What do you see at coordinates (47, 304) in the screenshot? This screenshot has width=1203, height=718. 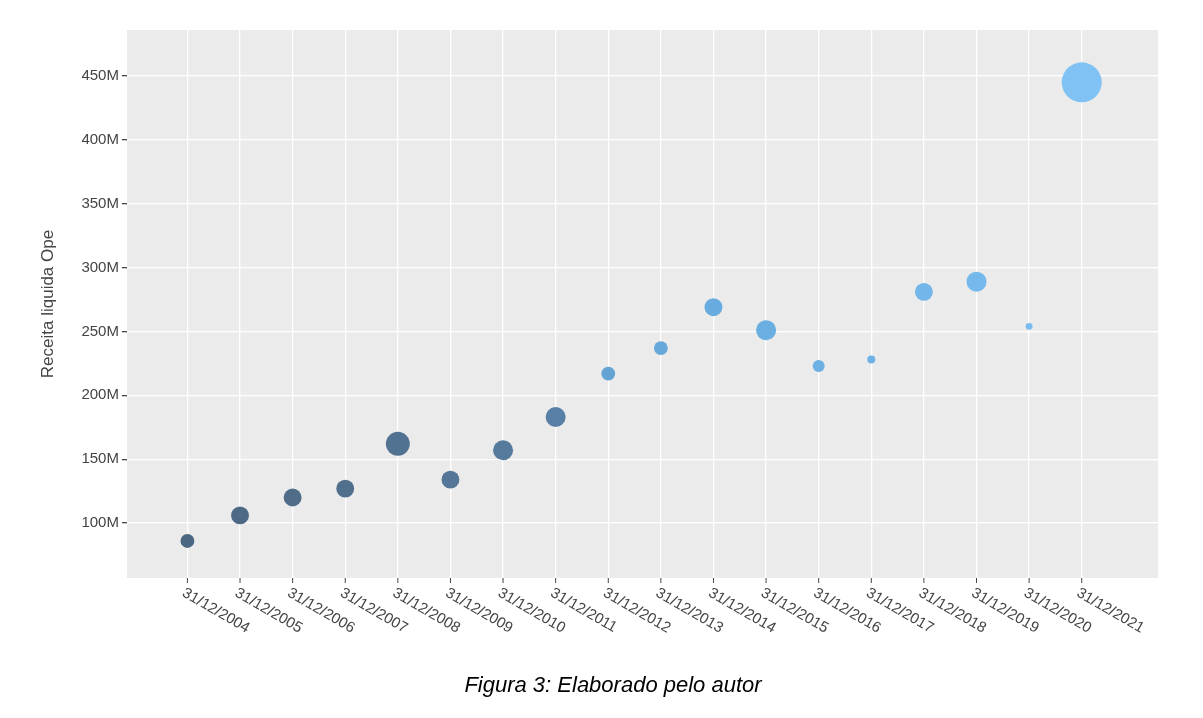 I see `y-axis-title: Receita liquida Ope` at bounding box center [47, 304].